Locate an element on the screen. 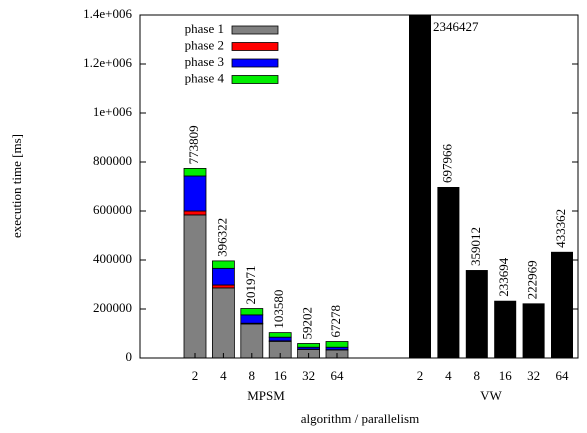 The width and height of the screenshot is (587, 433). y-tick-label: 600000 is located at coordinates (112, 209).